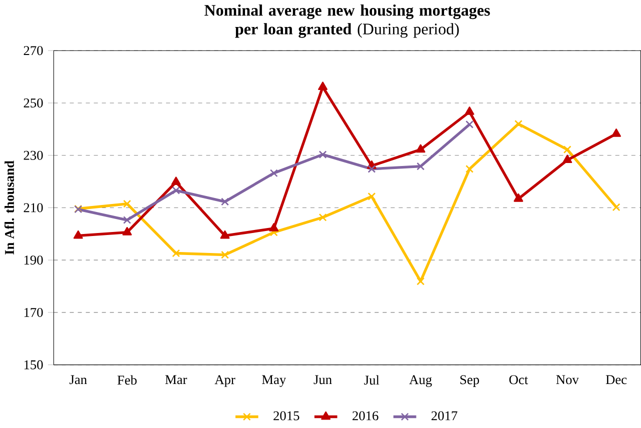  What do you see at coordinates (274, 381) in the screenshot?
I see `x-tick-label: May` at bounding box center [274, 381].